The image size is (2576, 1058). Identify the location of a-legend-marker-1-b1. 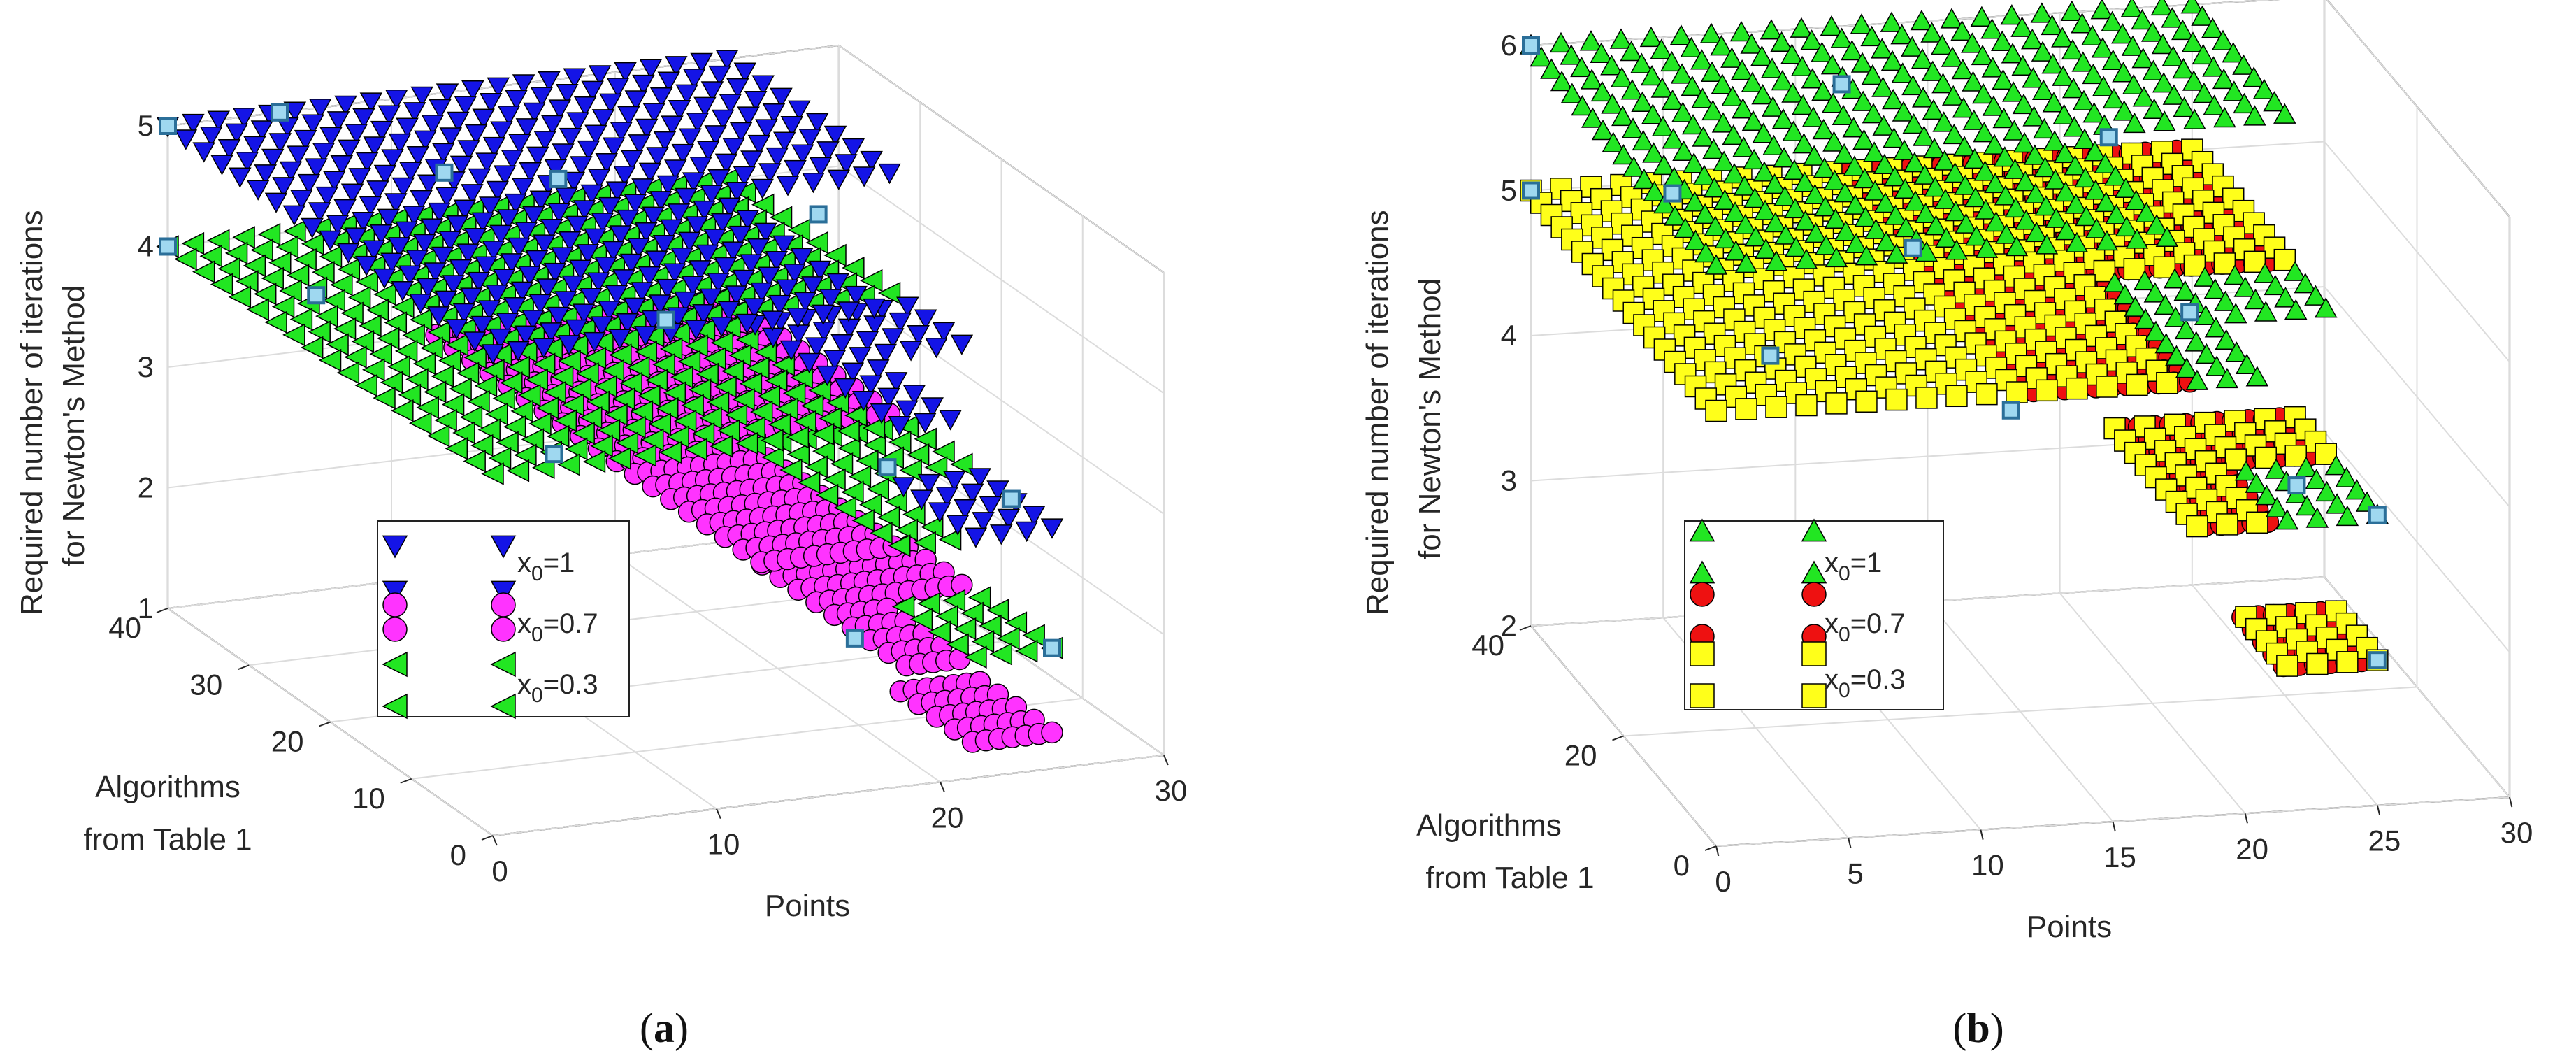
(503, 629).